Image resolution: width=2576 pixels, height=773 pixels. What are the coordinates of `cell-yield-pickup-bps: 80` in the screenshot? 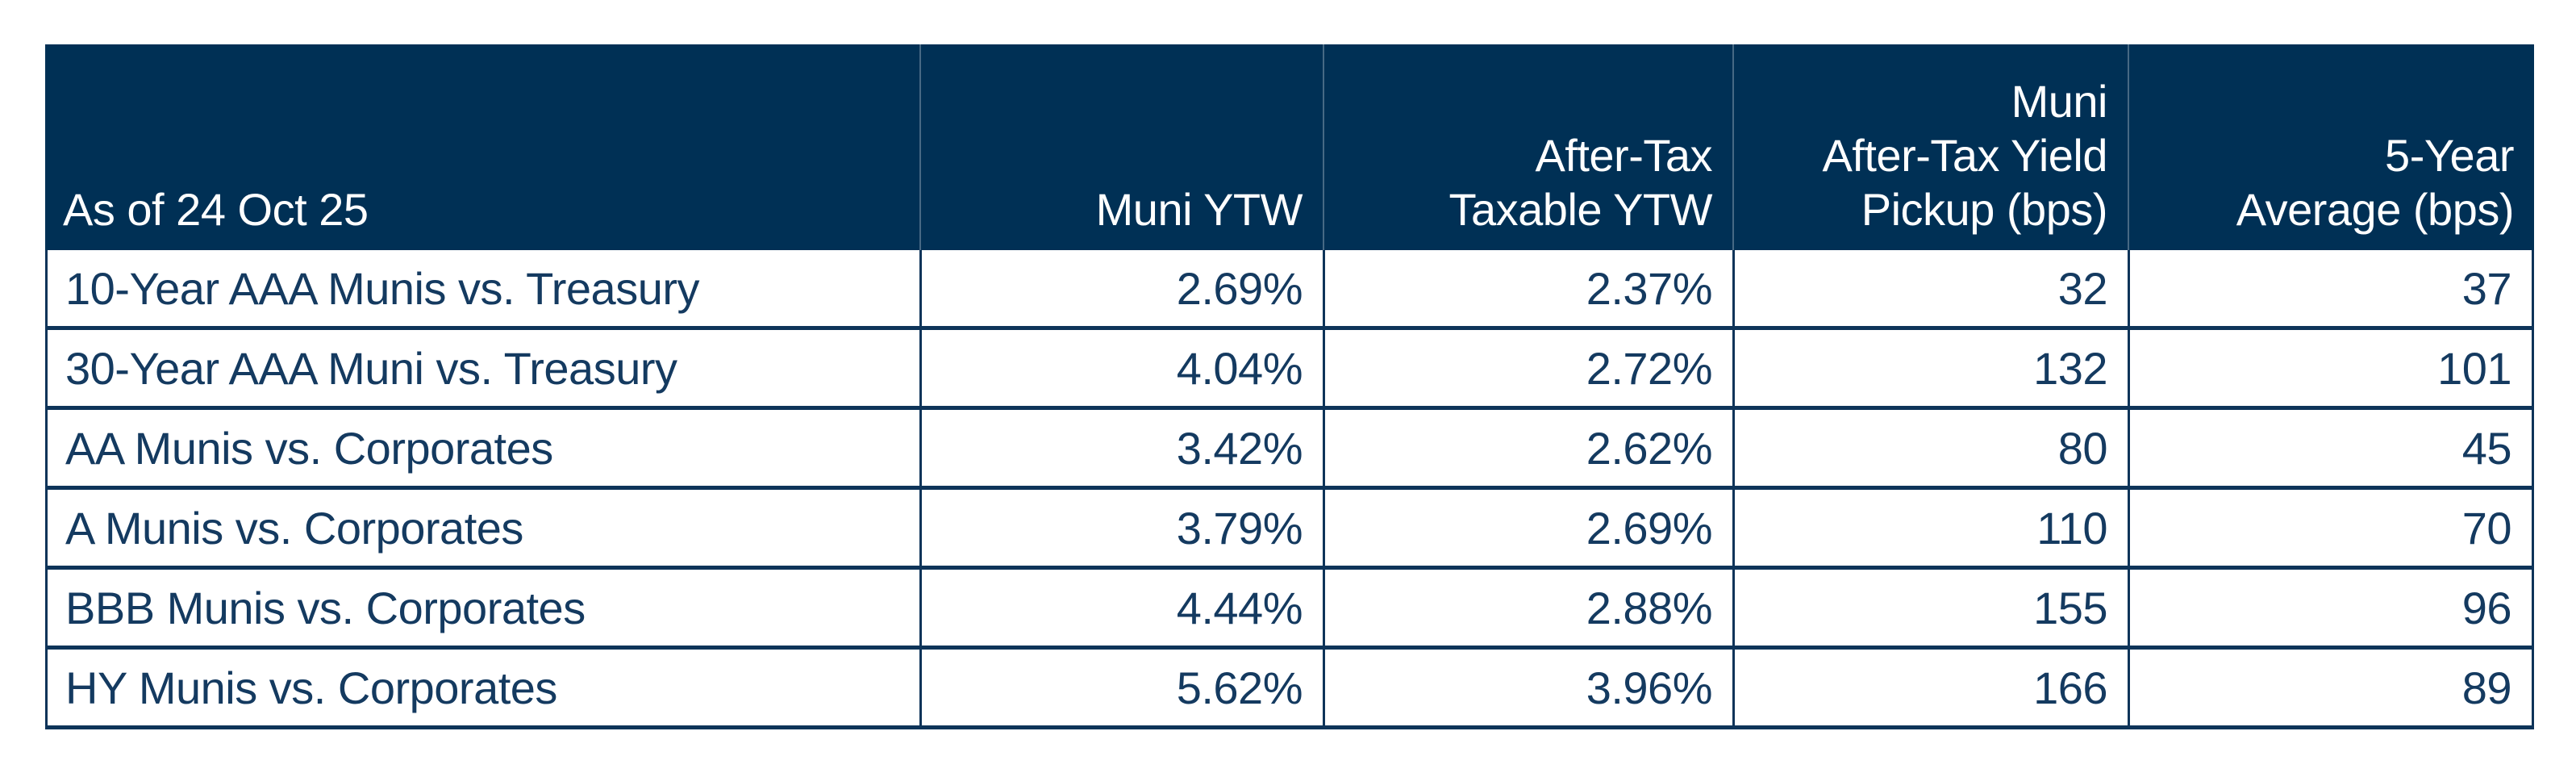 It's located at (1930, 448).